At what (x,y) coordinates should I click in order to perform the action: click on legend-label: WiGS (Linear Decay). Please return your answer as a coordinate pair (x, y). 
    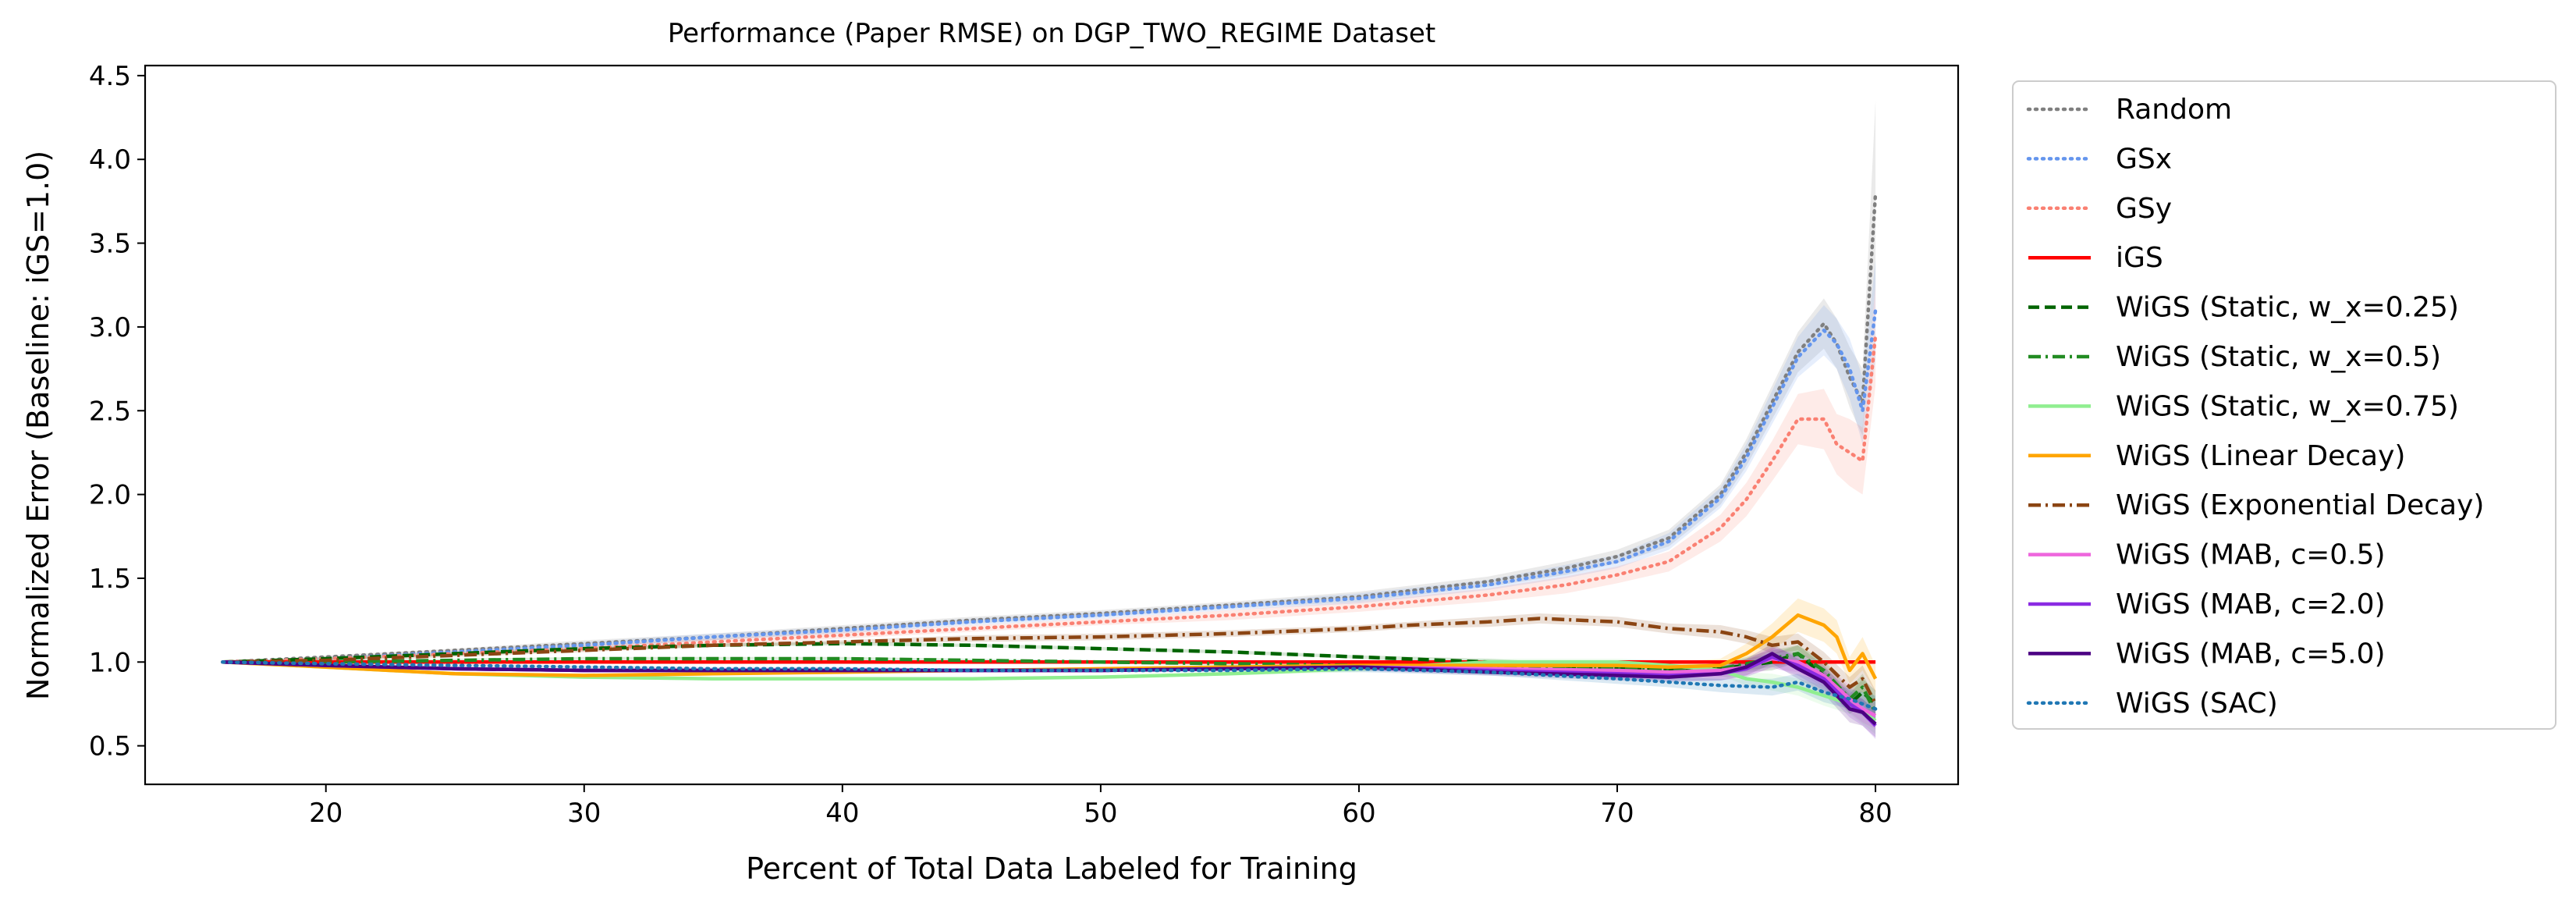
    Looking at the image, I should click on (2260, 456).